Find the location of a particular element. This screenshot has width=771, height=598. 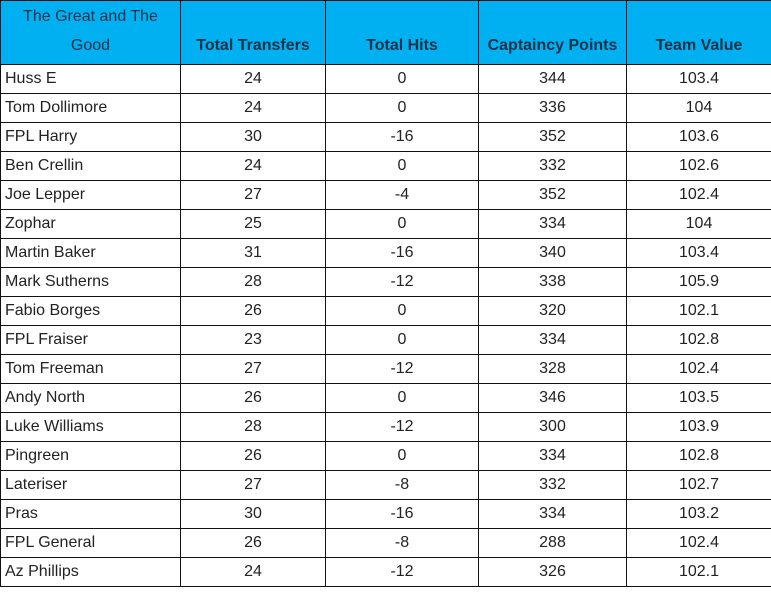

total-transfers-cell: 25 is located at coordinates (253, 224).